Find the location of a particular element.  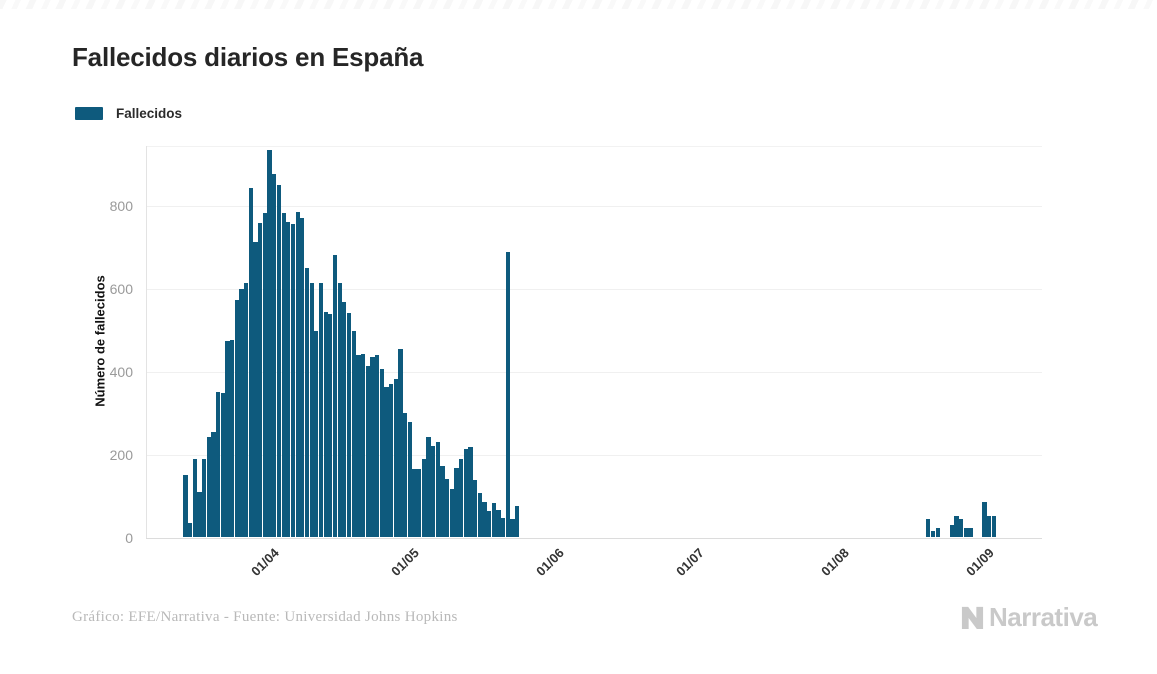

x-tick-label-01-06: 01/06 is located at coordinates (550, 562).